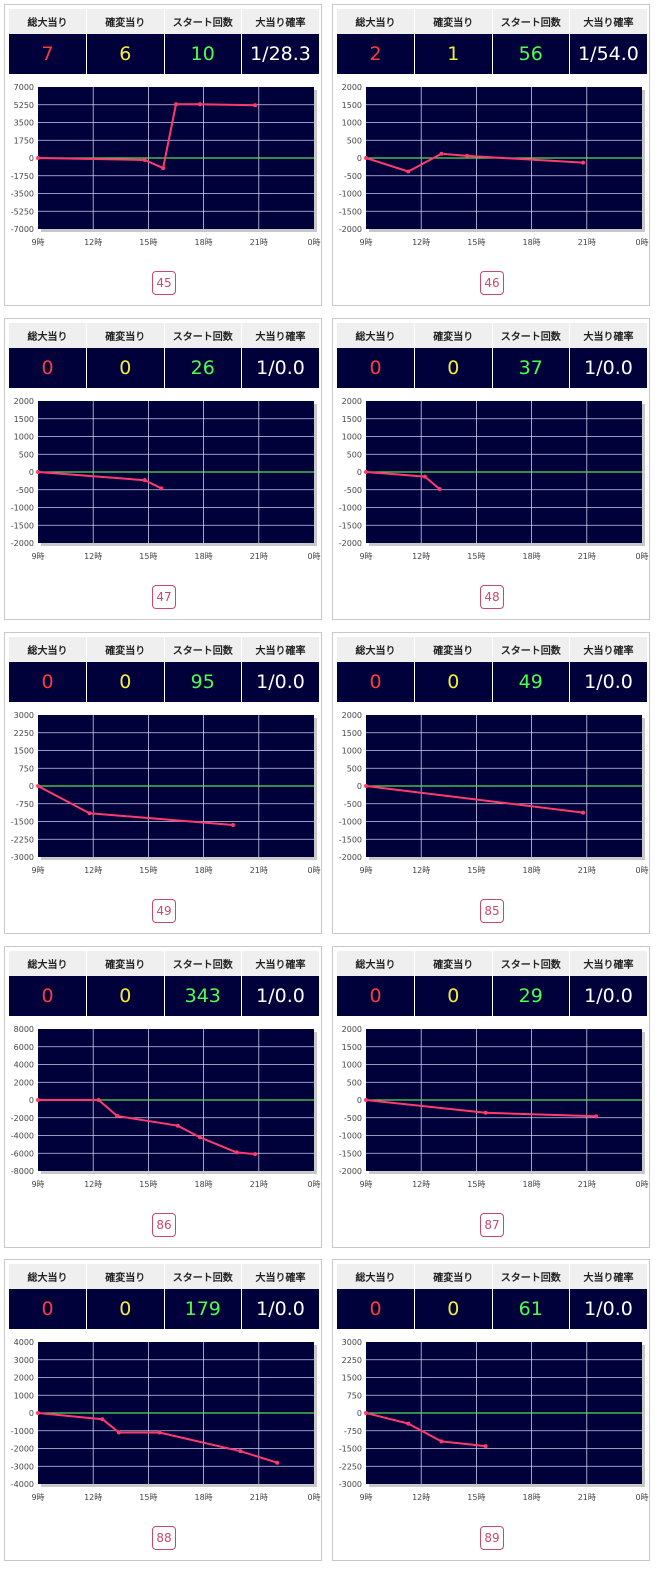 This screenshot has width=664, height=1591. What do you see at coordinates (22, 1466) in the screenshot?
I see `y-tick-label: -3000` at bounding box center [22, 1466].